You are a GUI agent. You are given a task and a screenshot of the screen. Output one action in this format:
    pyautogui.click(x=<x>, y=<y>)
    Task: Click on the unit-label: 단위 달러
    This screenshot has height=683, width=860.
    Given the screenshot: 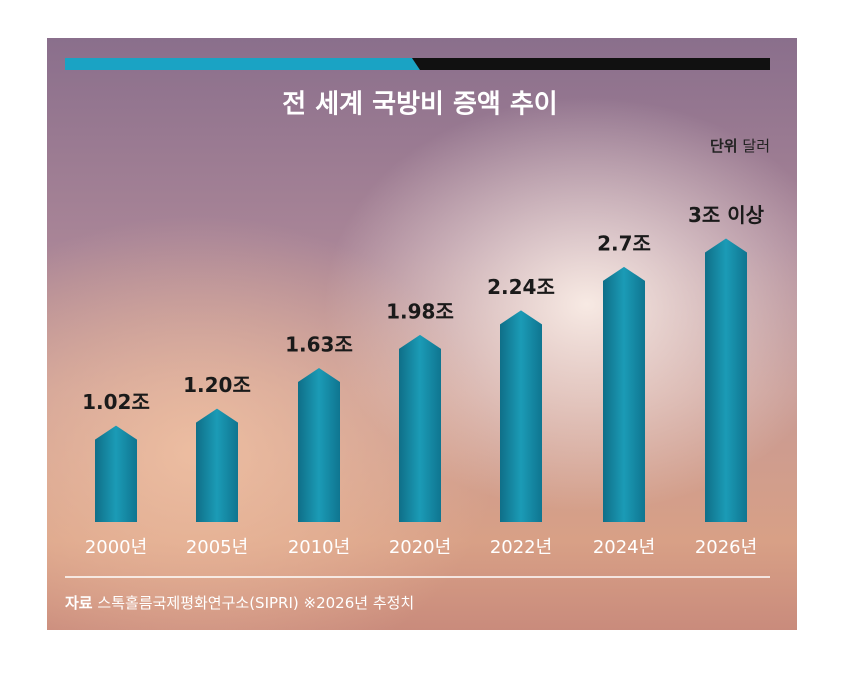 What is the action you would take?
    pyautogui.click(x=740, y=146)
    